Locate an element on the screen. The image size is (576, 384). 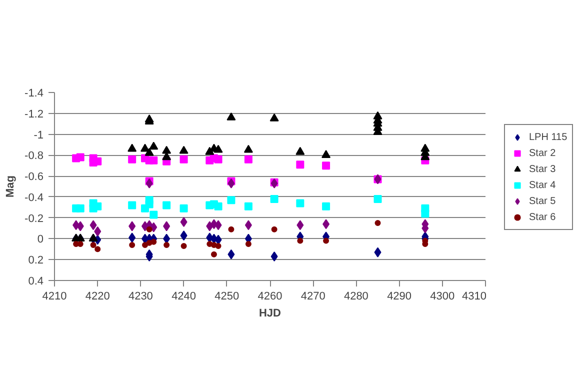
legend-label: Star 5 is located at coordinates (542, 201).